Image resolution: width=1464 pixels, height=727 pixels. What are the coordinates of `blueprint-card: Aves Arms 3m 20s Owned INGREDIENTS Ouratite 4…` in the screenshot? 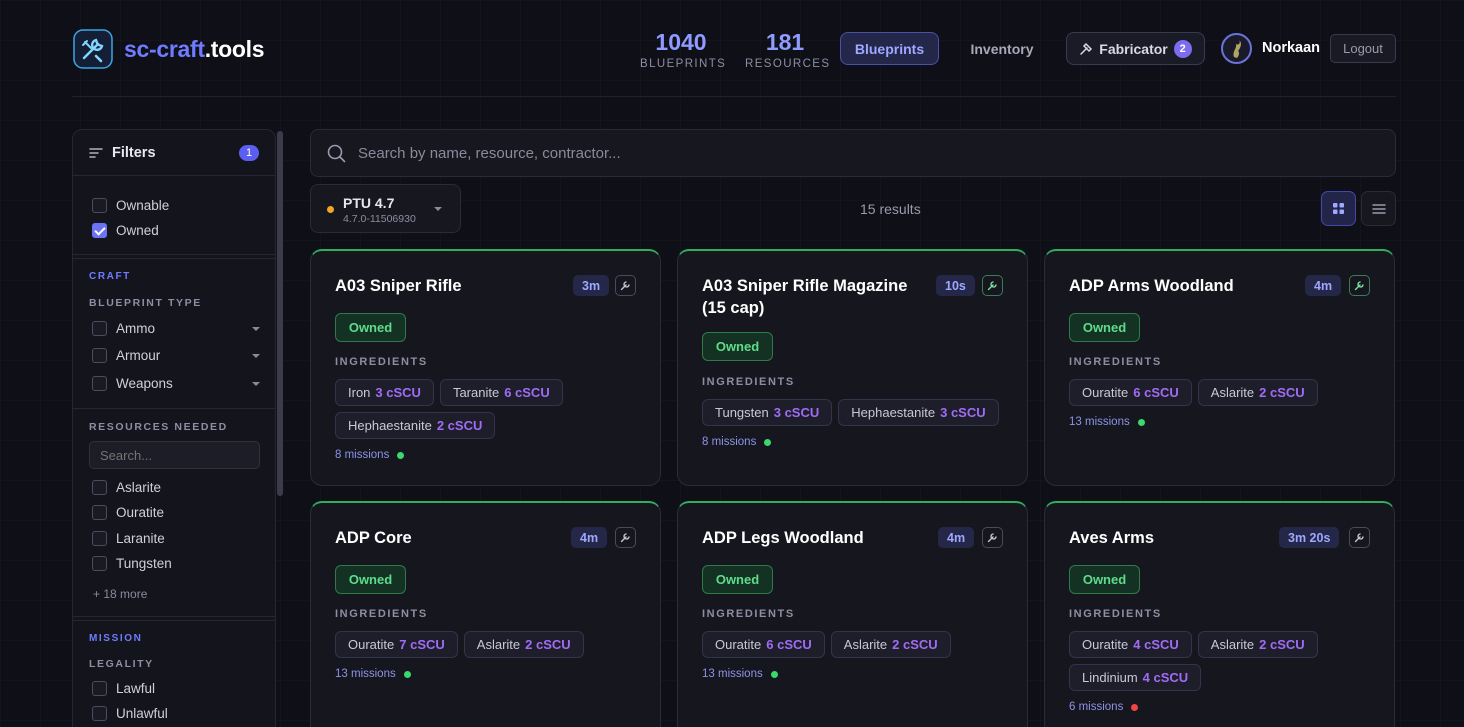 It's located at (1219, 614).